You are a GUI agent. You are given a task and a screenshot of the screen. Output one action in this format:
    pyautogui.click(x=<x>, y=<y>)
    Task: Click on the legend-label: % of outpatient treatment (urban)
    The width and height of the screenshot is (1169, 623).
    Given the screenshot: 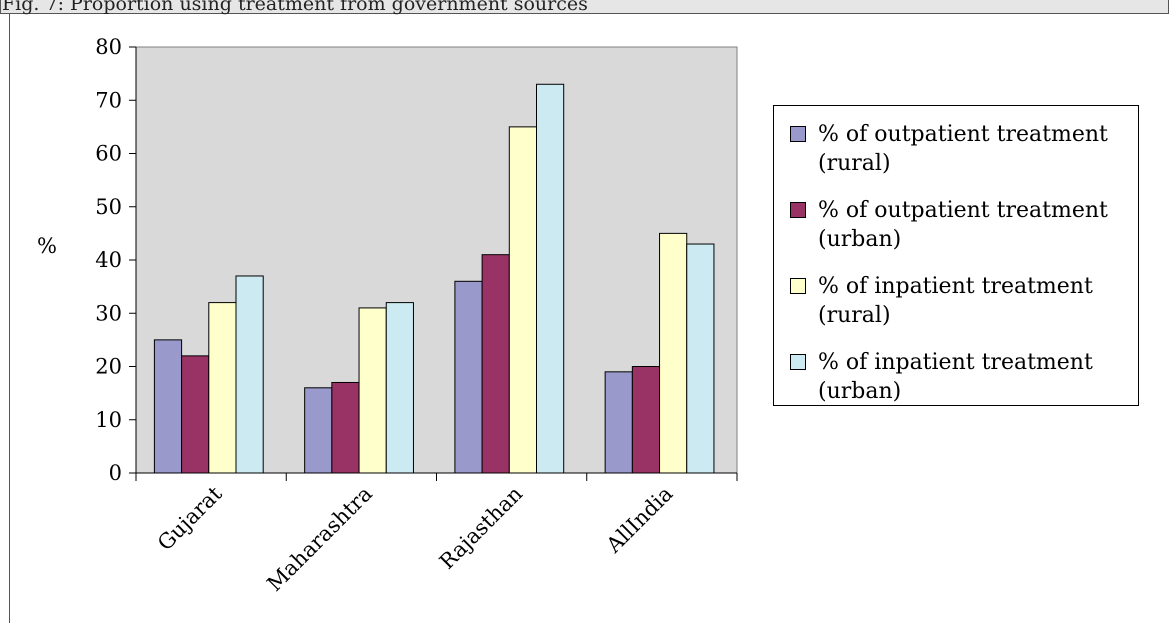 What is the action you would take?
    pyautogui.click(x=963, y=225)
    